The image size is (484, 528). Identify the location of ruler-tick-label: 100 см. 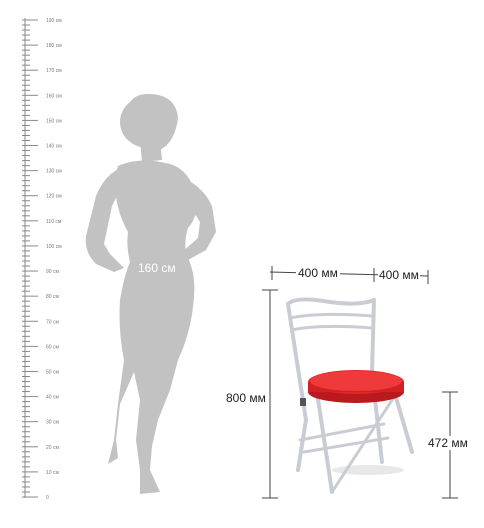
(54, 247).